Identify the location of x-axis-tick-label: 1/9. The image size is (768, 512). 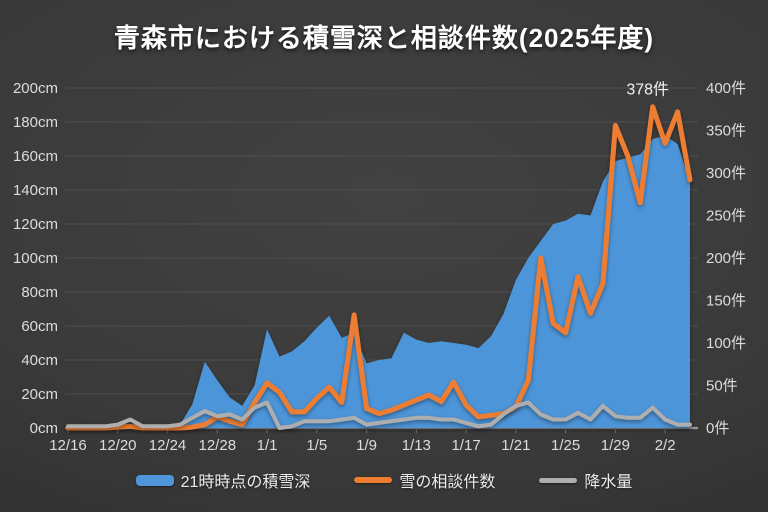
(366, 445).